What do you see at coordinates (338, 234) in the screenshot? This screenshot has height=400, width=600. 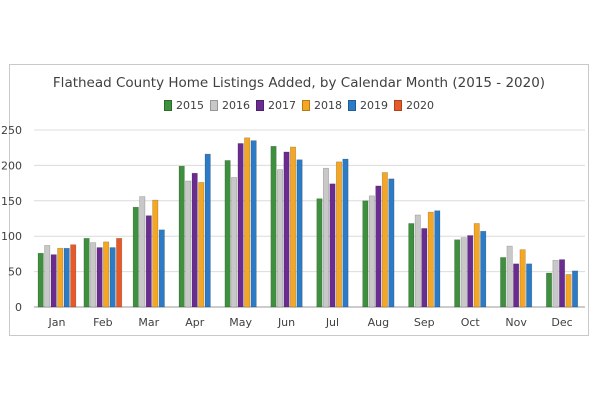 I see `bar-jul-2018` at bounding box center [338, 234].